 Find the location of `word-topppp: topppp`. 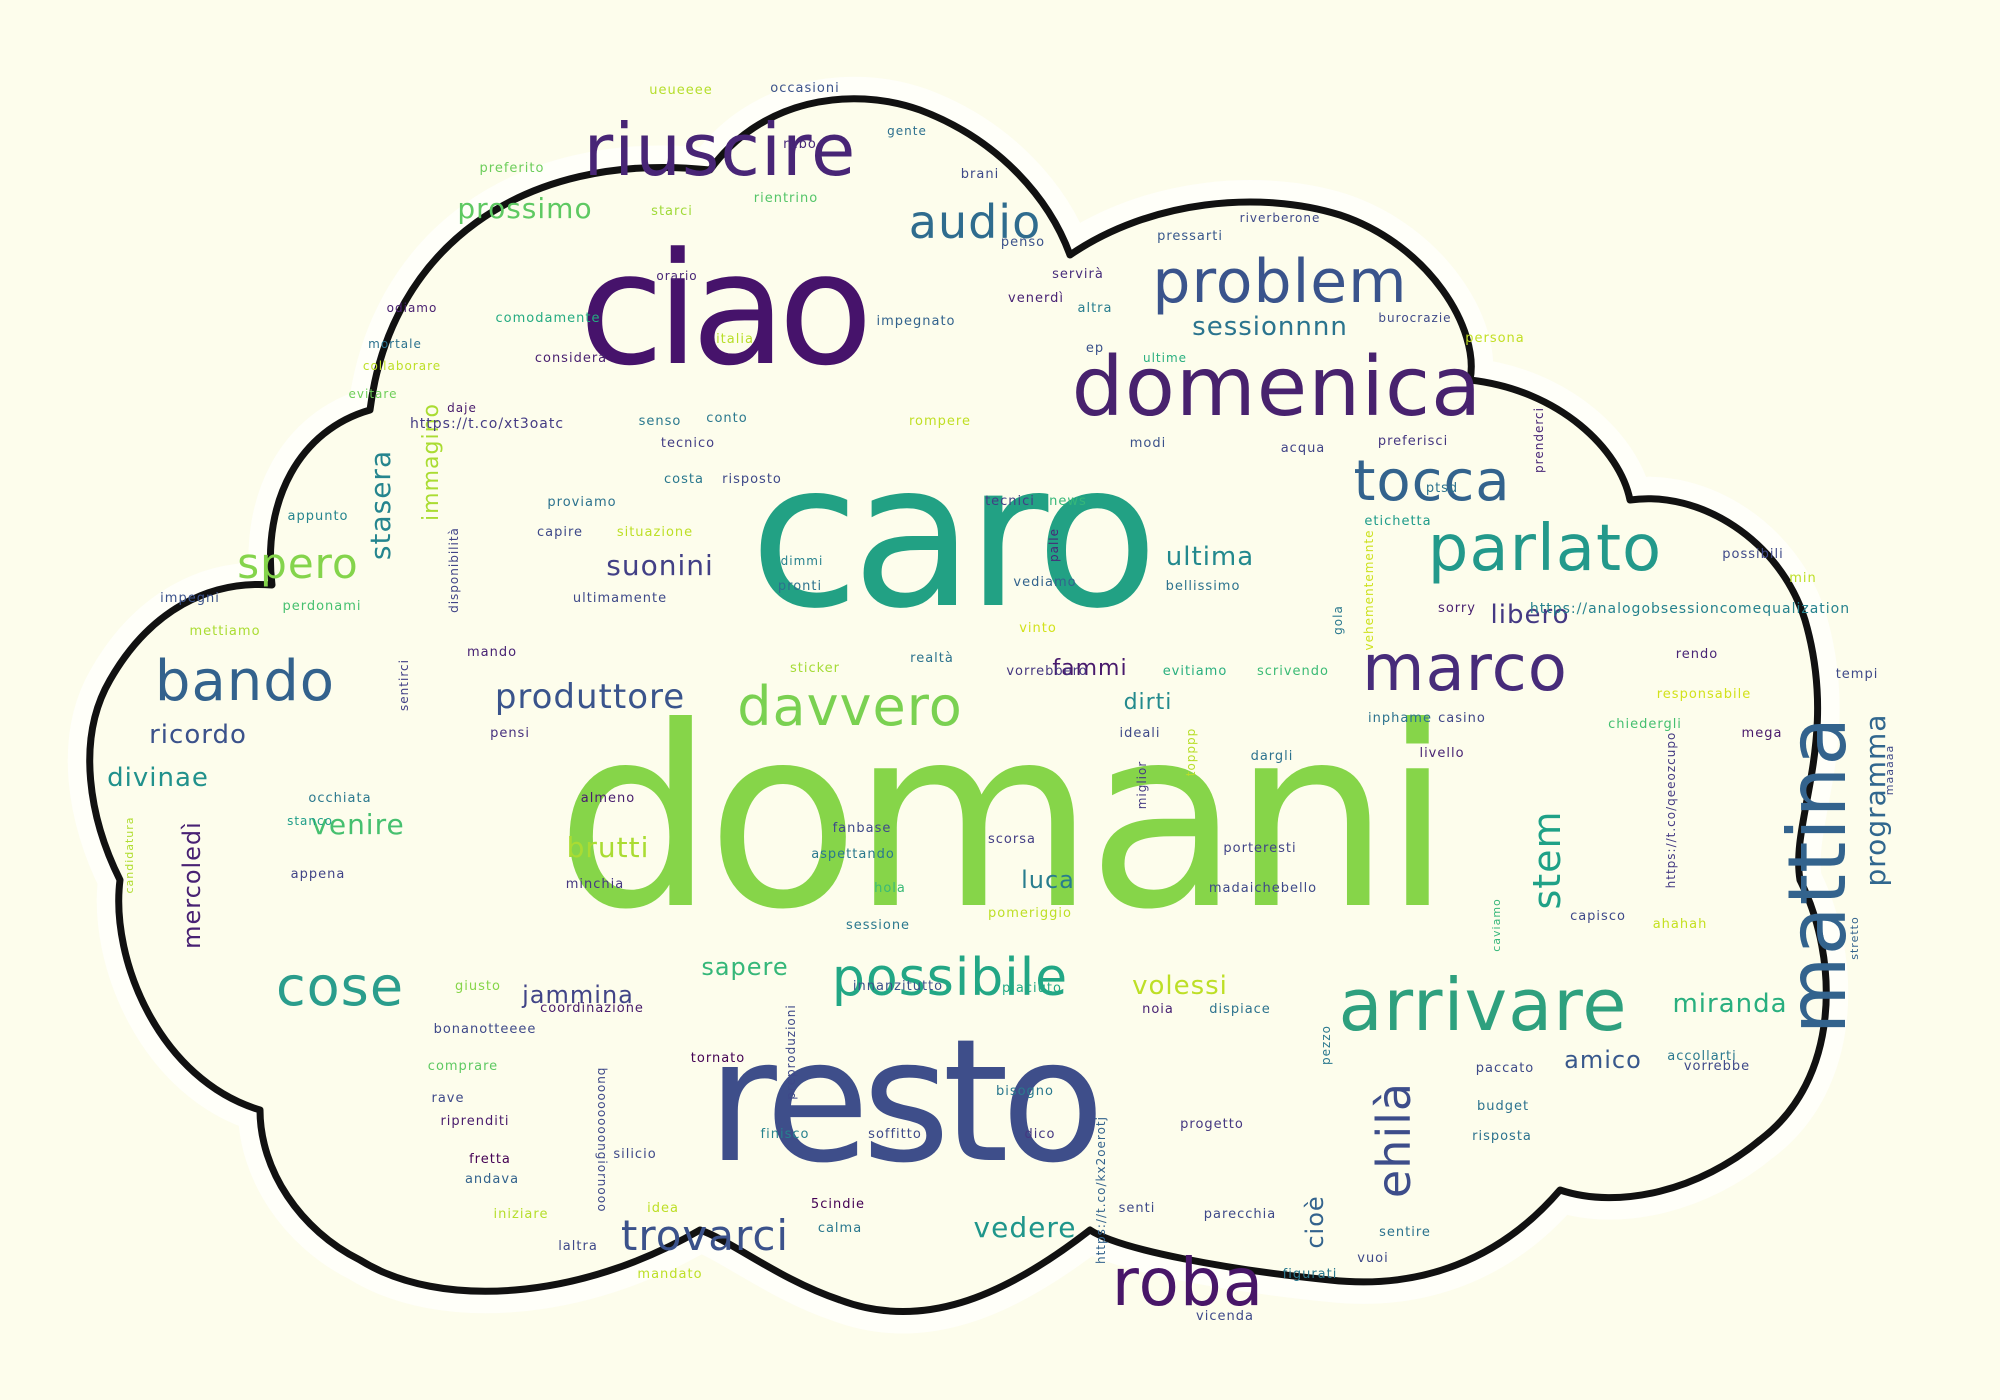

word-topppp: topppp is located at coordinates (1191, 752).